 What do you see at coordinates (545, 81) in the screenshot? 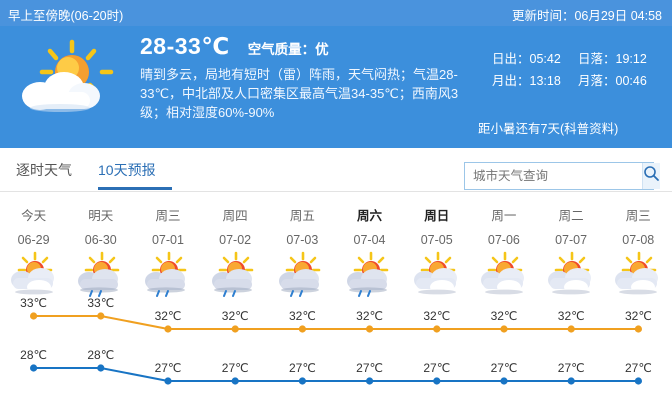
I see `moonrise-value: 13:18` at bounding box center [545, 81].